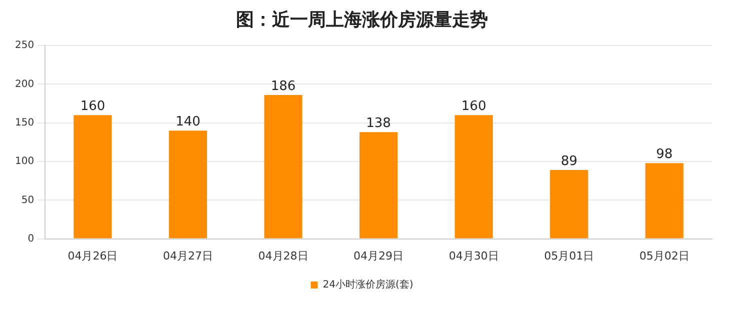 This screenshot has width=740, height=312. I want to click on x-tick-label: 04月29日, so click(379, 255).